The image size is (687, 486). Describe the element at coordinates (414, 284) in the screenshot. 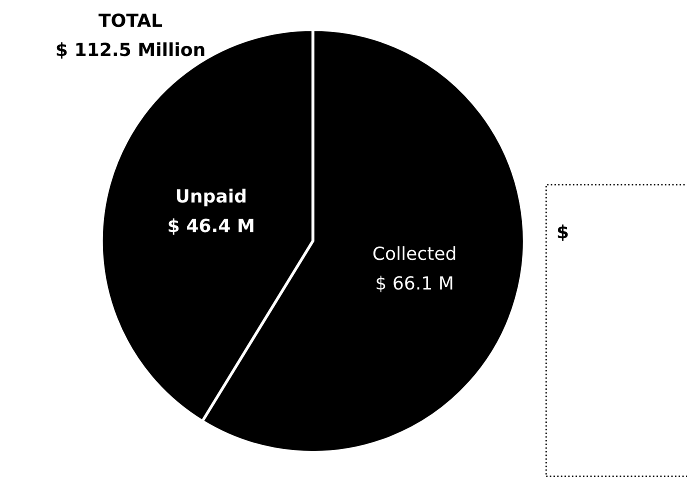

I see `data-label: $ 66.1 M` at that location.